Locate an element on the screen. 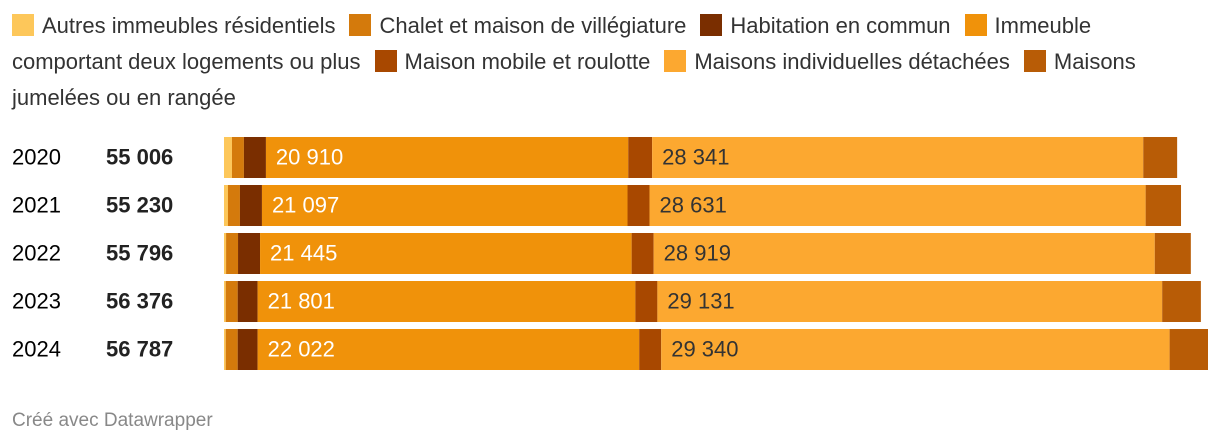 The width and height of the screenshot is (1220, 446). value-label: 29 340 is located at coordinates (704, 348).